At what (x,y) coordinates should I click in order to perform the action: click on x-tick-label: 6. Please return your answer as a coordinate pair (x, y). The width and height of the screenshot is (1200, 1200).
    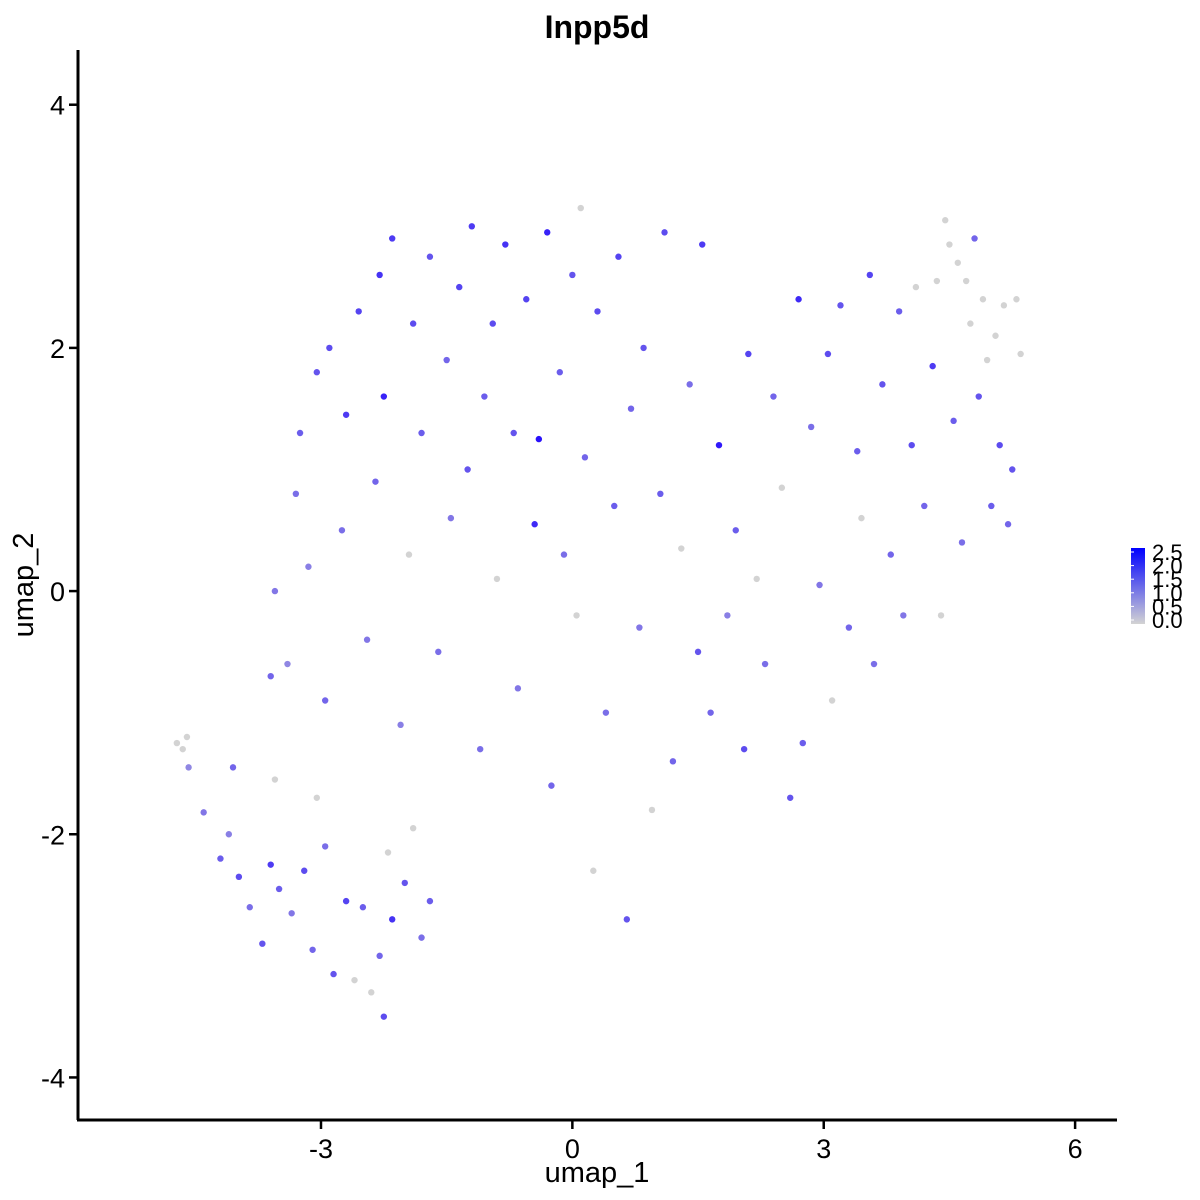
    Looking at the image, I should click on (1075, 1149).